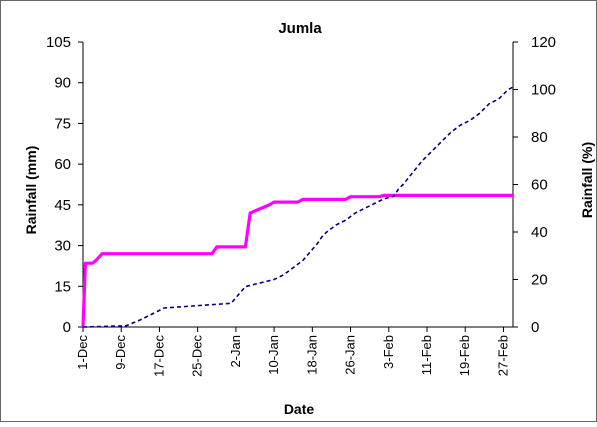 This screenshot has height=427, width=597. Describe the element at coordinates (299, 409) in the screenshot. I see `x-axis-title: Date` at that location.